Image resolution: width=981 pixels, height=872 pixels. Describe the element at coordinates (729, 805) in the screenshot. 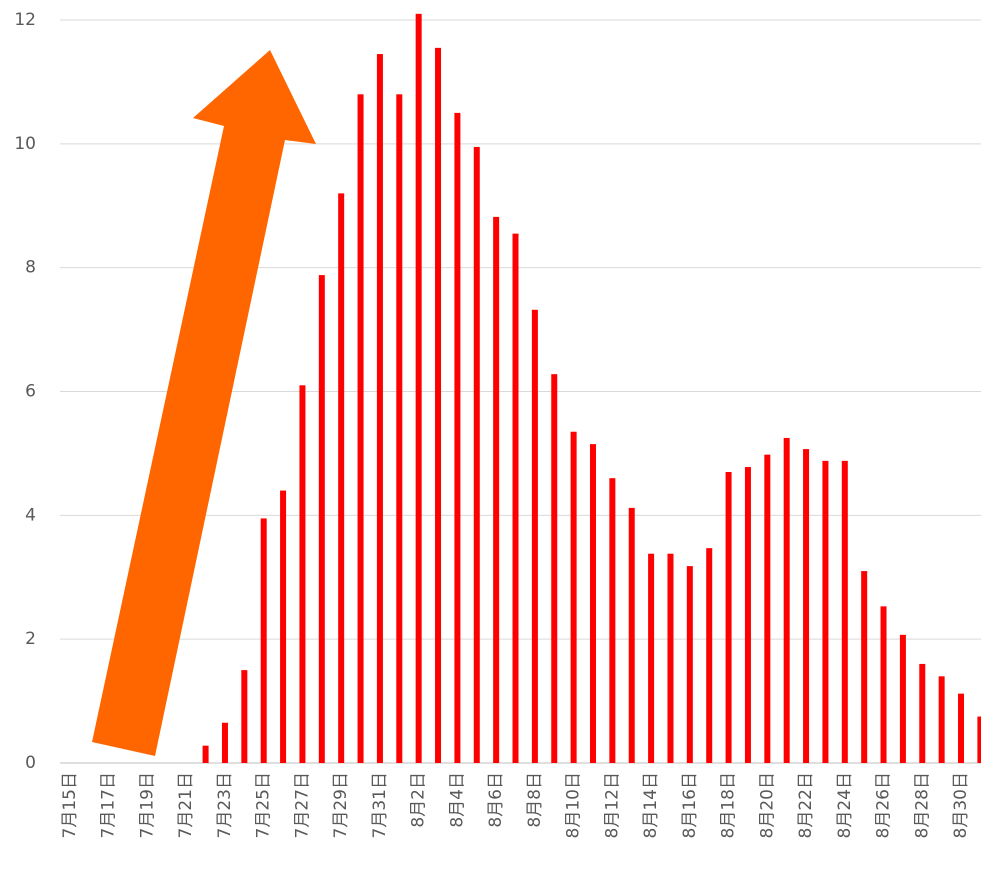

I see `x-tick-label: 8月18日` at that location.